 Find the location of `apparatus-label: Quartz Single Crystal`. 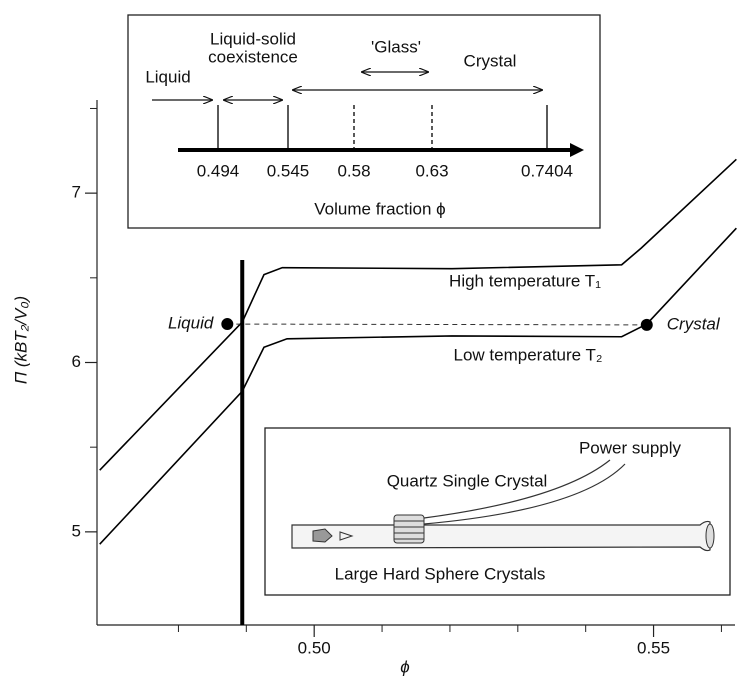

apparatus-label: Quartz Single Crystal is located at coordinates (467, 480).